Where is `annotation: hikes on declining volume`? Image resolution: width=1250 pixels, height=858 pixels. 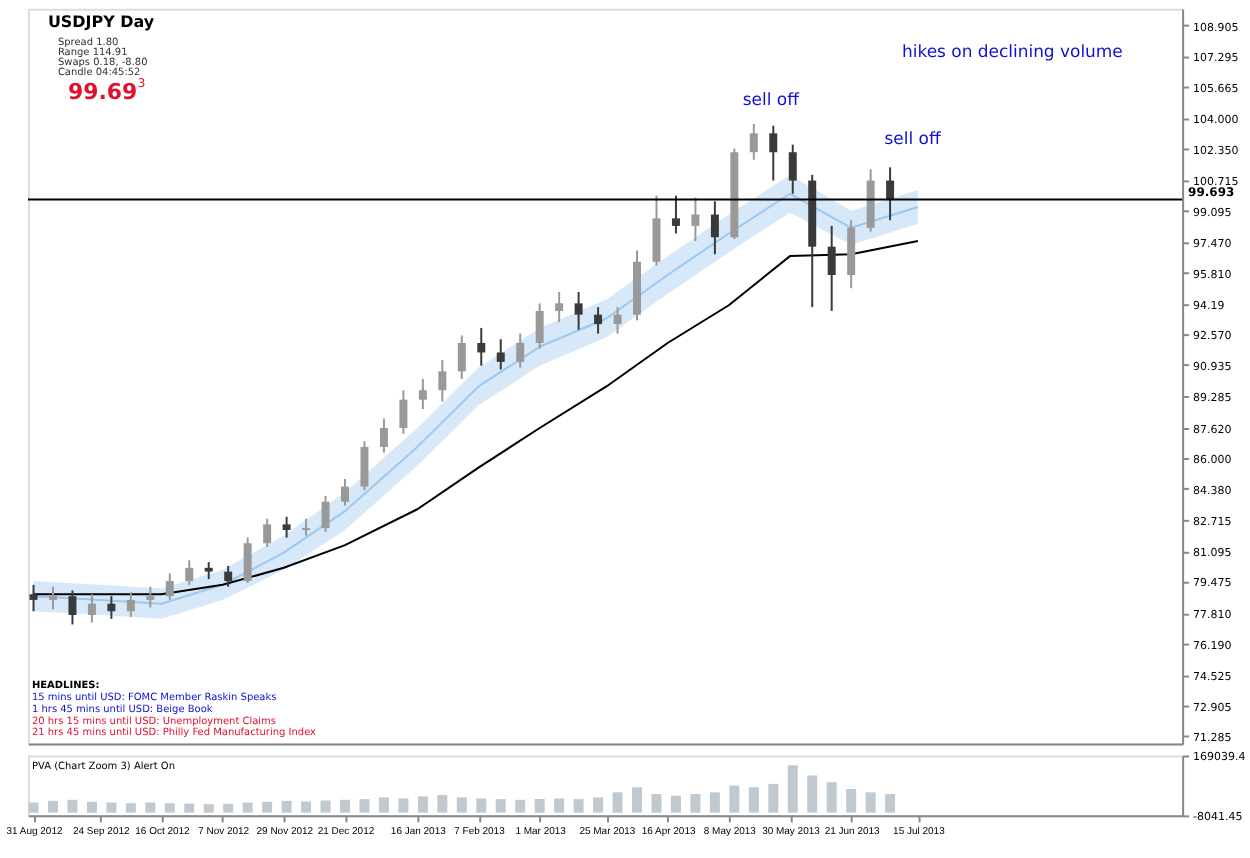 annotation: hikes on declining volume is located at coordinates (1012, 50).